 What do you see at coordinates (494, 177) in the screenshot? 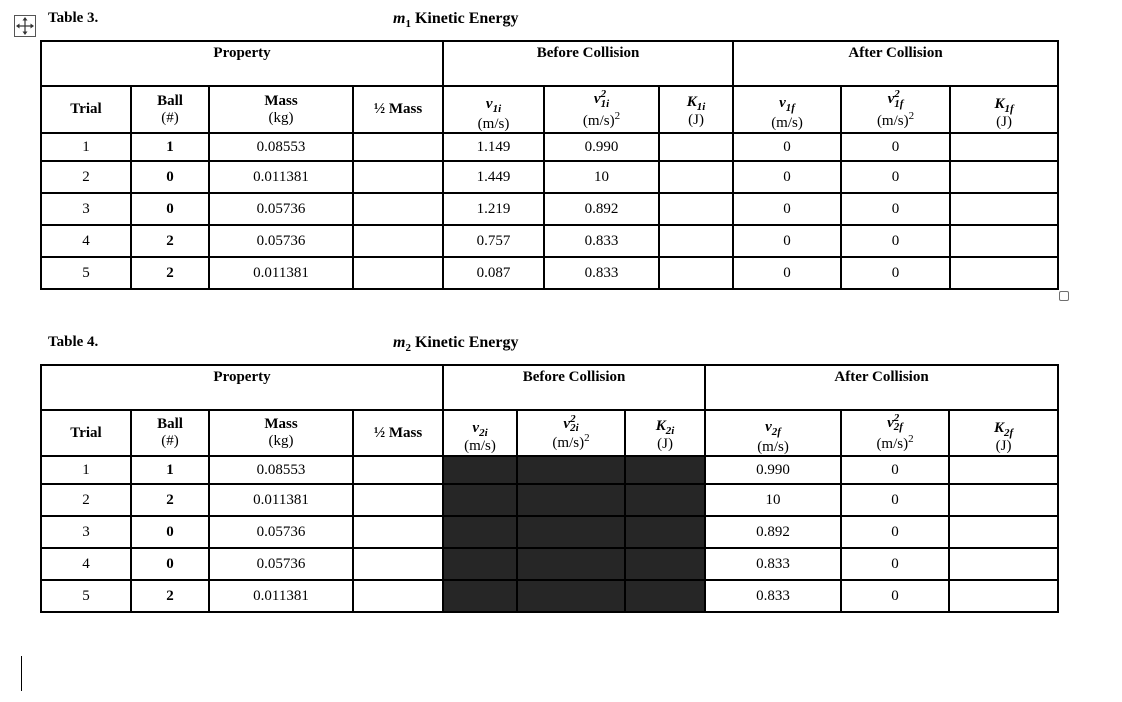
I see `cell-v1i: 1.449` at bounding box center [494, 177].